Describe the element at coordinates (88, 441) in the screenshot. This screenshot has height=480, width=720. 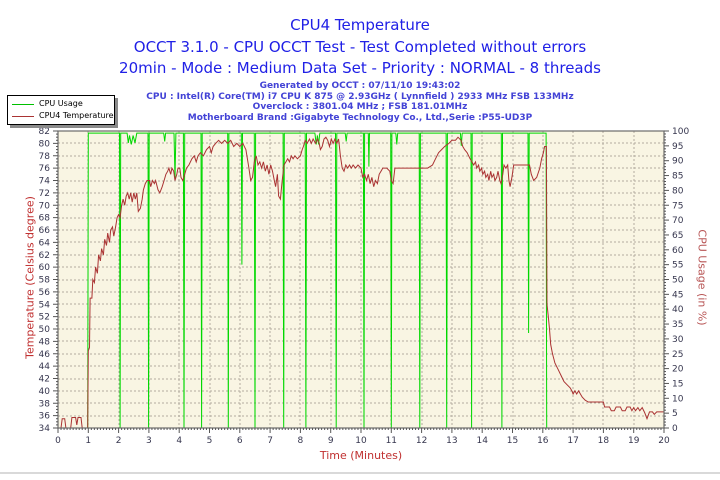
I see `svg-text: 1` at that location.